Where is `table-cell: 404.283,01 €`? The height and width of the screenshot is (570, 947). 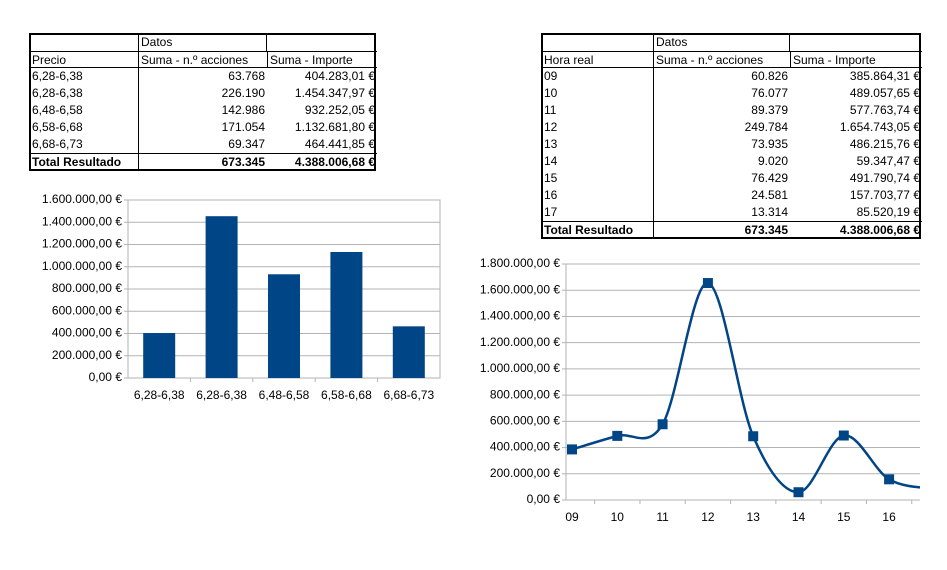 table-cell: 404.283,01 € is located at coordinates (339, 76).